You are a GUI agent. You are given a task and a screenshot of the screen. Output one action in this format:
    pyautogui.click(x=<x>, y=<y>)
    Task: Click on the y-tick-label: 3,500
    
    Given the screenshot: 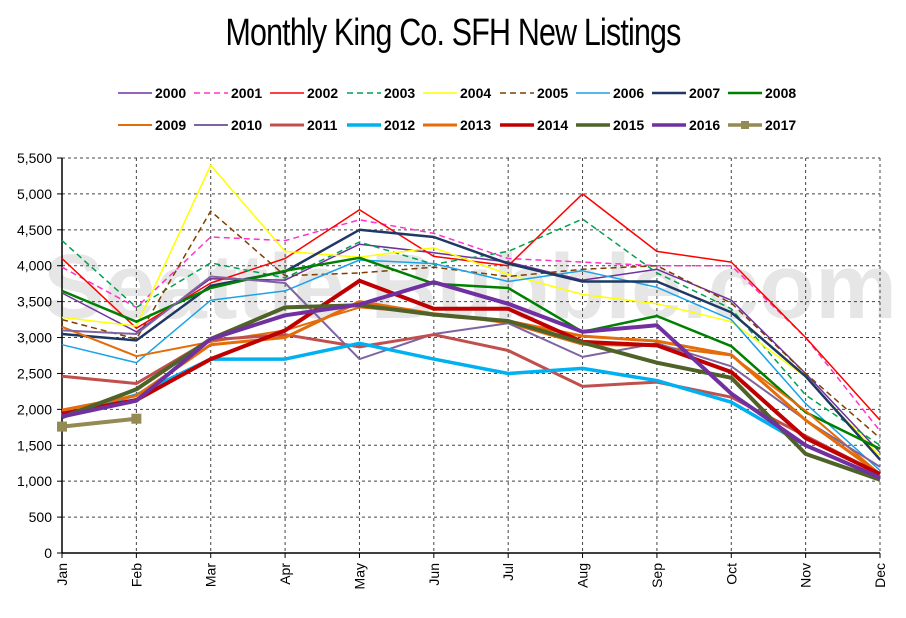 What is the action you would take?
    pyautogui.click(x=34, y=302)
    